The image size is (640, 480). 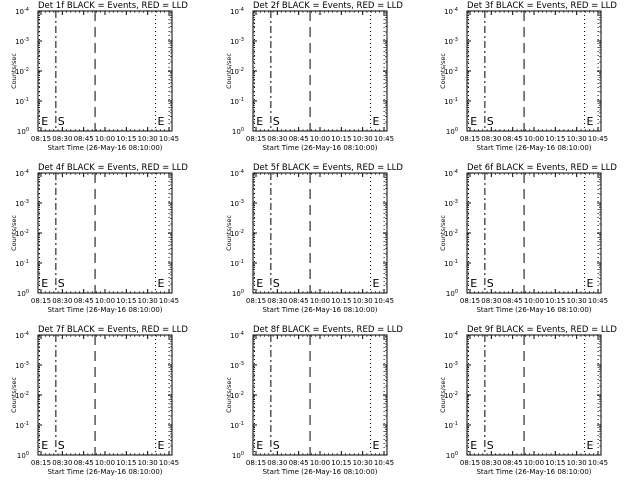 What do you see at coordinates (328, 330) in the screenshot?
I see `panel-title: Det 8f BLACK = Events, RED = LLD` at bounding box center [328, 330].